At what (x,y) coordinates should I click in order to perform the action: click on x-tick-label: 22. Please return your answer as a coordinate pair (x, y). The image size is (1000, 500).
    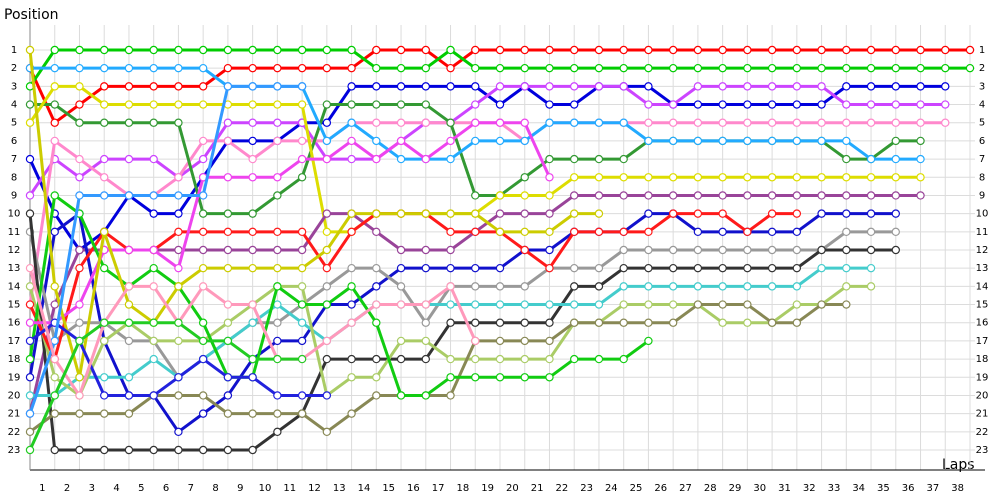
    Looking at the image, I should click on (561, 488).